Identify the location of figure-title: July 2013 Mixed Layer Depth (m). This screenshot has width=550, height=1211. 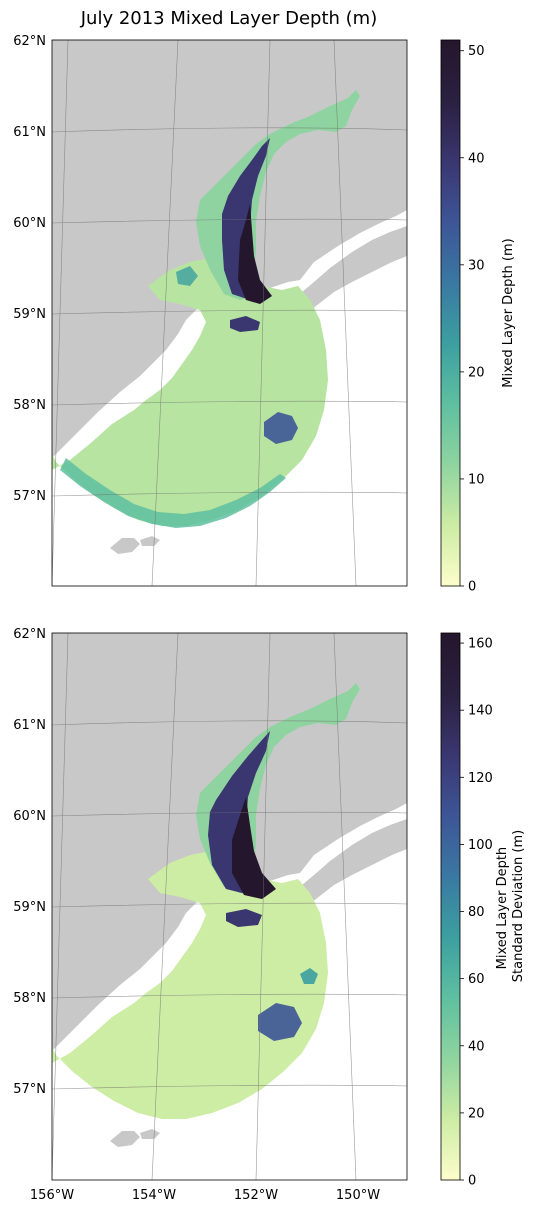
(229, 18).